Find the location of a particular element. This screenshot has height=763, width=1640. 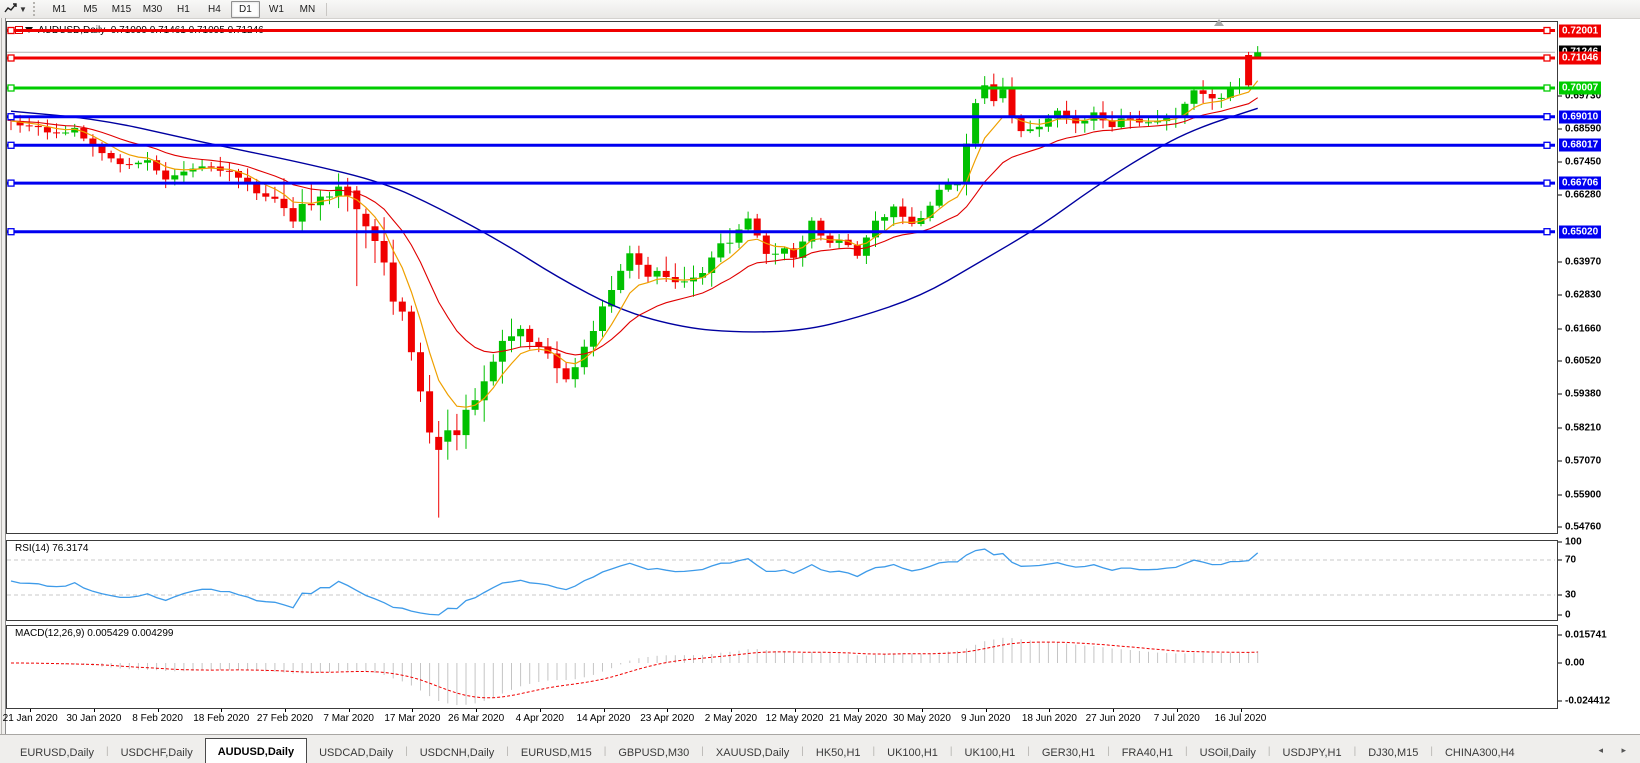

price-axis-tick: 0.015741 is located at coordinates (1582, 634).